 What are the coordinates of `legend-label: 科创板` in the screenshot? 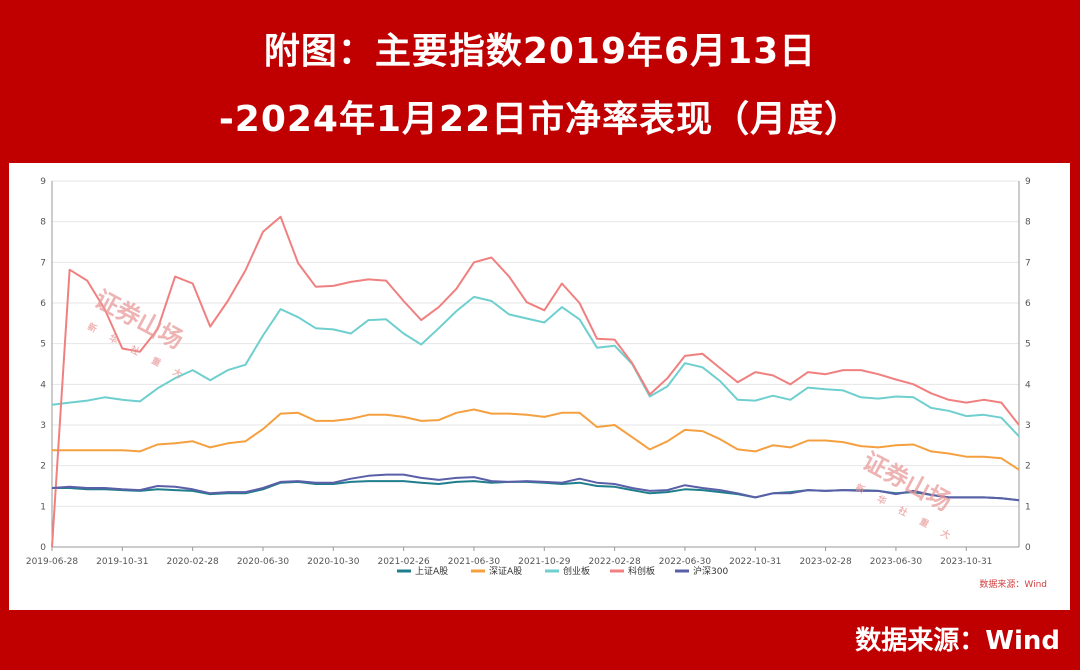 It's located at (641, 571).